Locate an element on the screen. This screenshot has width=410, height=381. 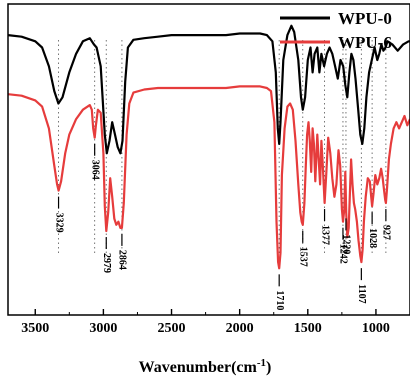
x-tick-label-3500: 3500 is located at coordinates (35, 328).